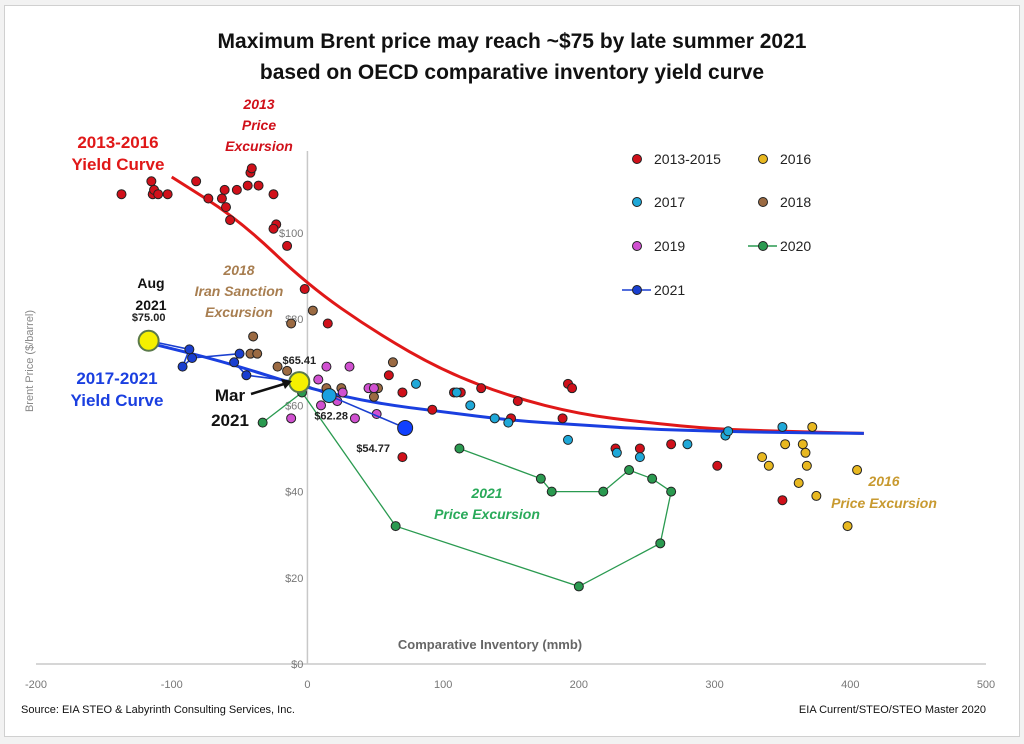 The width and height of the screenshot is (1024, 744). What do you see at coordinates (238, 270) in the screenshot?
I see `annotation-line: 2018` at bounding box center [238, 270].